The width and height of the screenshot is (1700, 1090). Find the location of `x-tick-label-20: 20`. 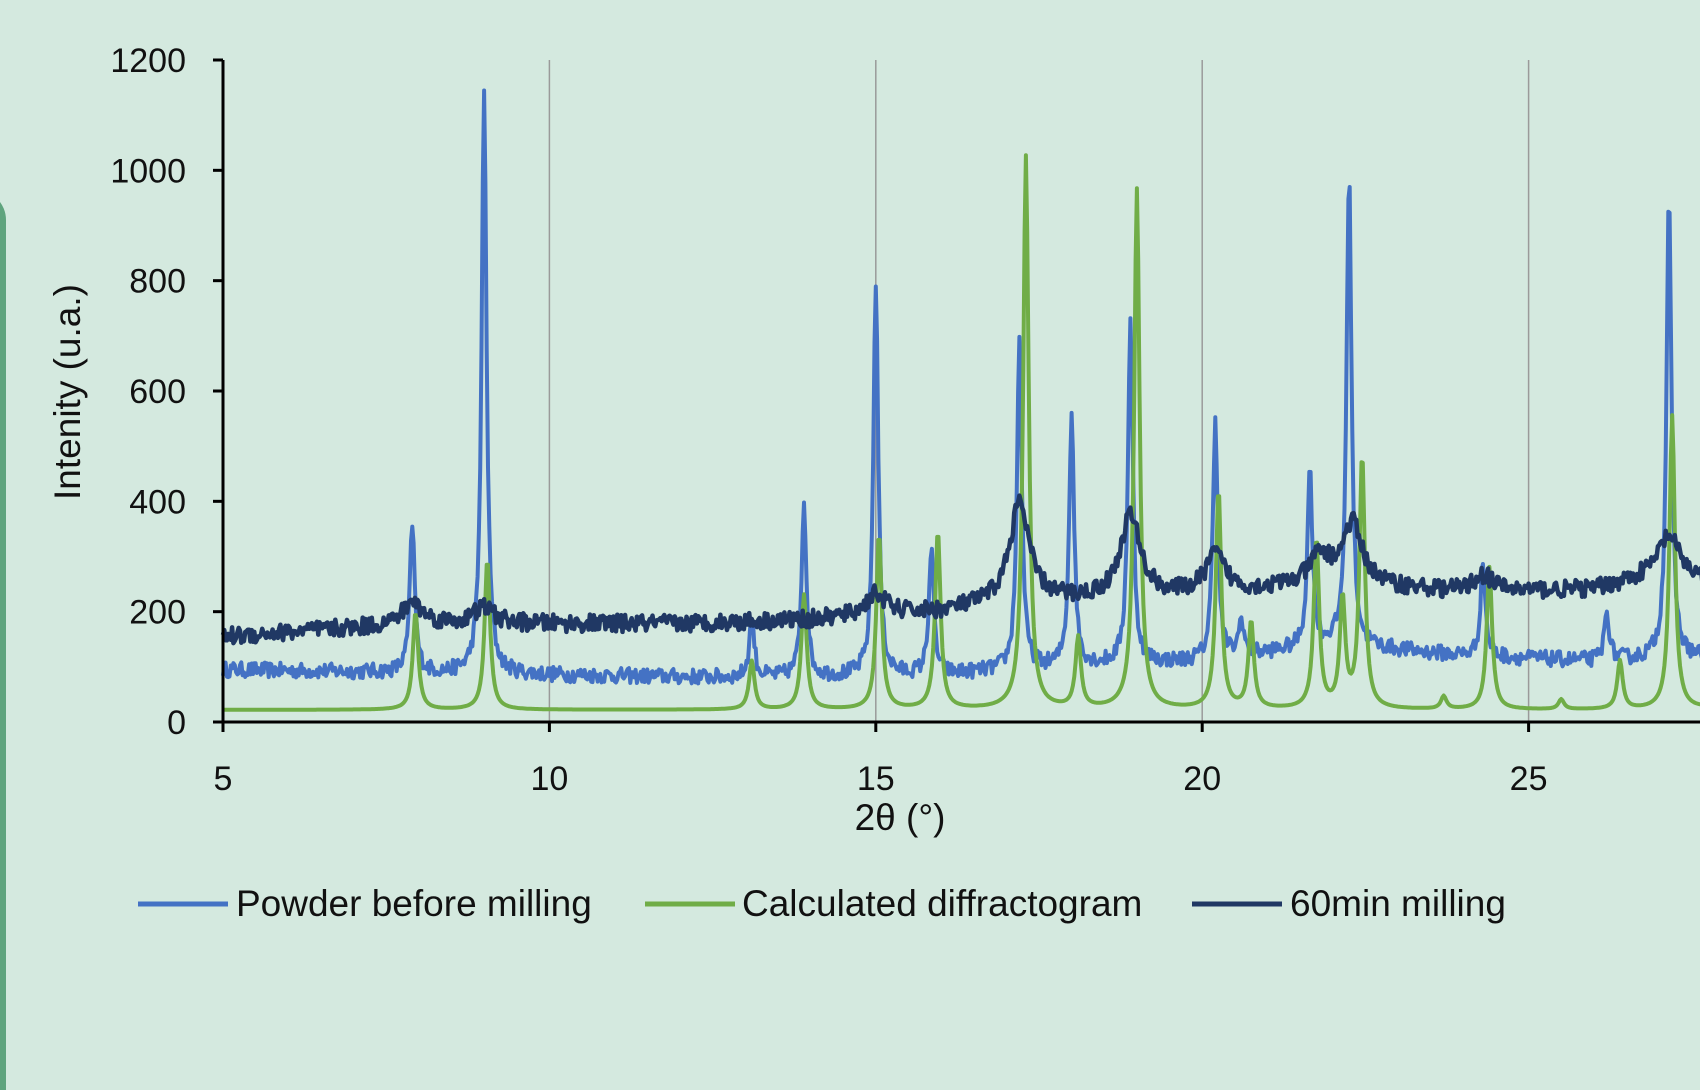

x-tick-label-20: 20 is located at coordinates (1202, 779).